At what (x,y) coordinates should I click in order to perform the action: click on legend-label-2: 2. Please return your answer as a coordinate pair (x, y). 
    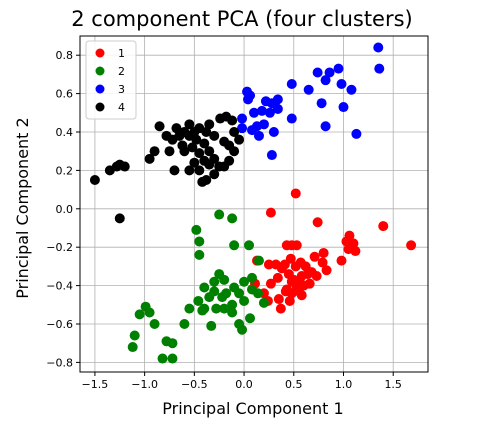
    Looking at the image, I should click on (121, 71).